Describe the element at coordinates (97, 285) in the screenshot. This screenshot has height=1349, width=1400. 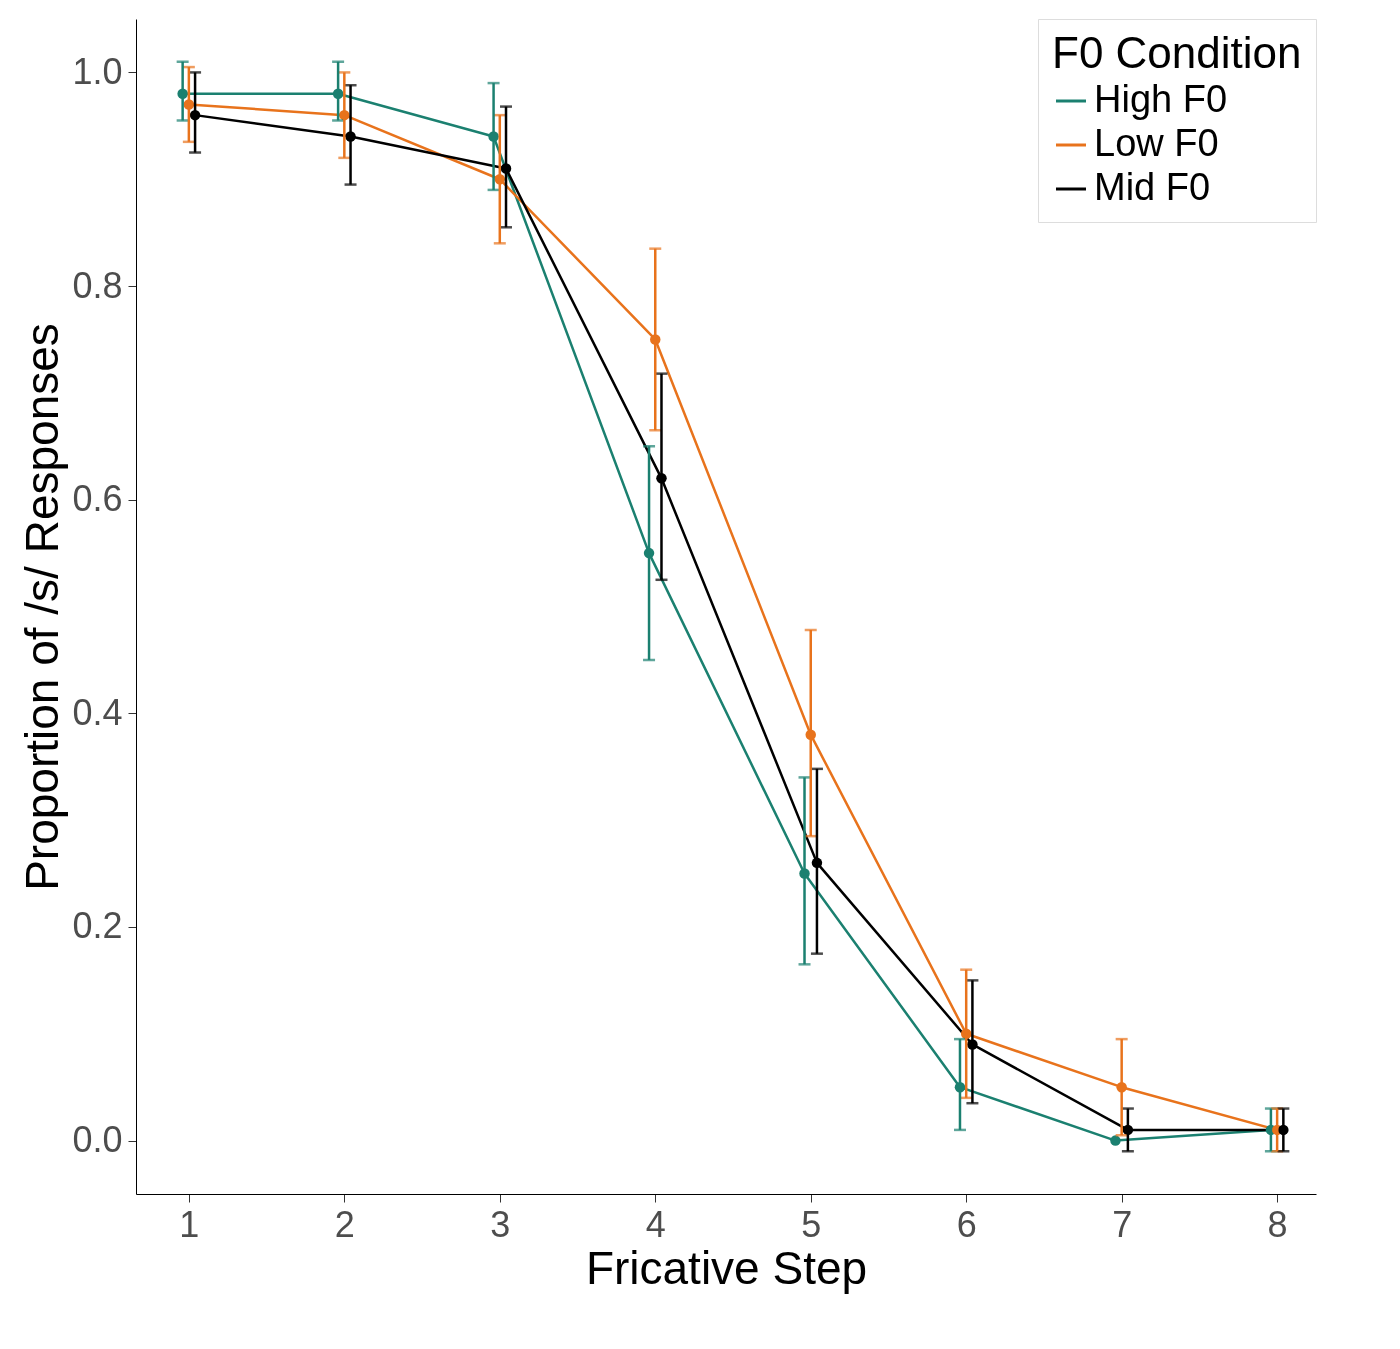
I see `y-tick-label: 0.8` at that location.